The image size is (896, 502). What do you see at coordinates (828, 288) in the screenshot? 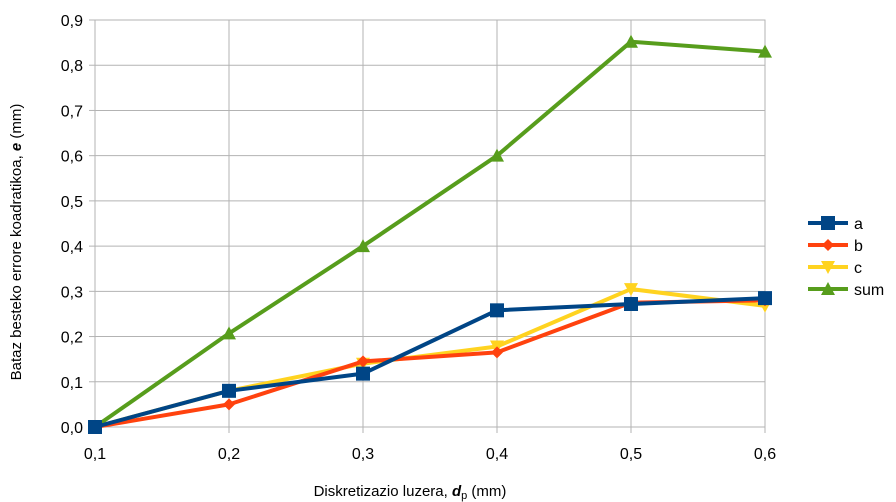
I see `legend-marker-sum` at bounding box center [828, 288].